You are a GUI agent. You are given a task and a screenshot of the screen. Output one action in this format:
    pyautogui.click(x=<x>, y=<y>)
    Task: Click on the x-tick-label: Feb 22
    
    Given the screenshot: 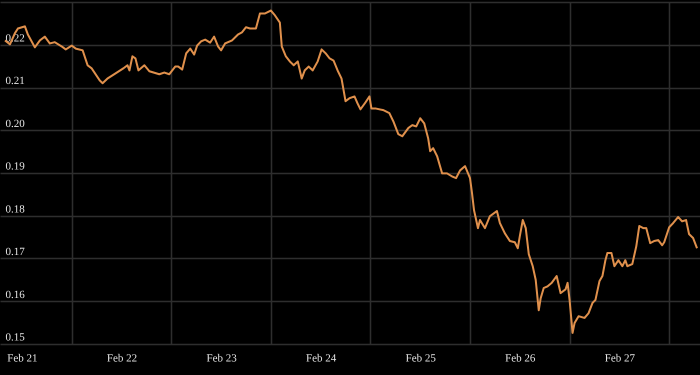 What is the action you would take?
    pyautogui.click(x=122, y=358)
    